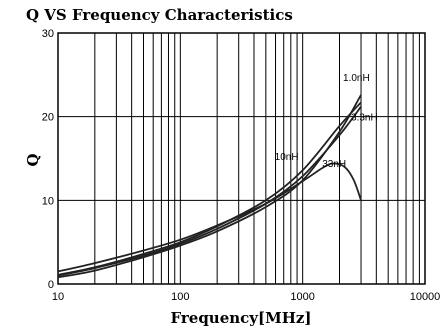 The width and height of the screenshot is (440, 329). Describe the element at coordinates (334, 164) in the screenshot. I see `series-label-33nh: 33nH` at that location.